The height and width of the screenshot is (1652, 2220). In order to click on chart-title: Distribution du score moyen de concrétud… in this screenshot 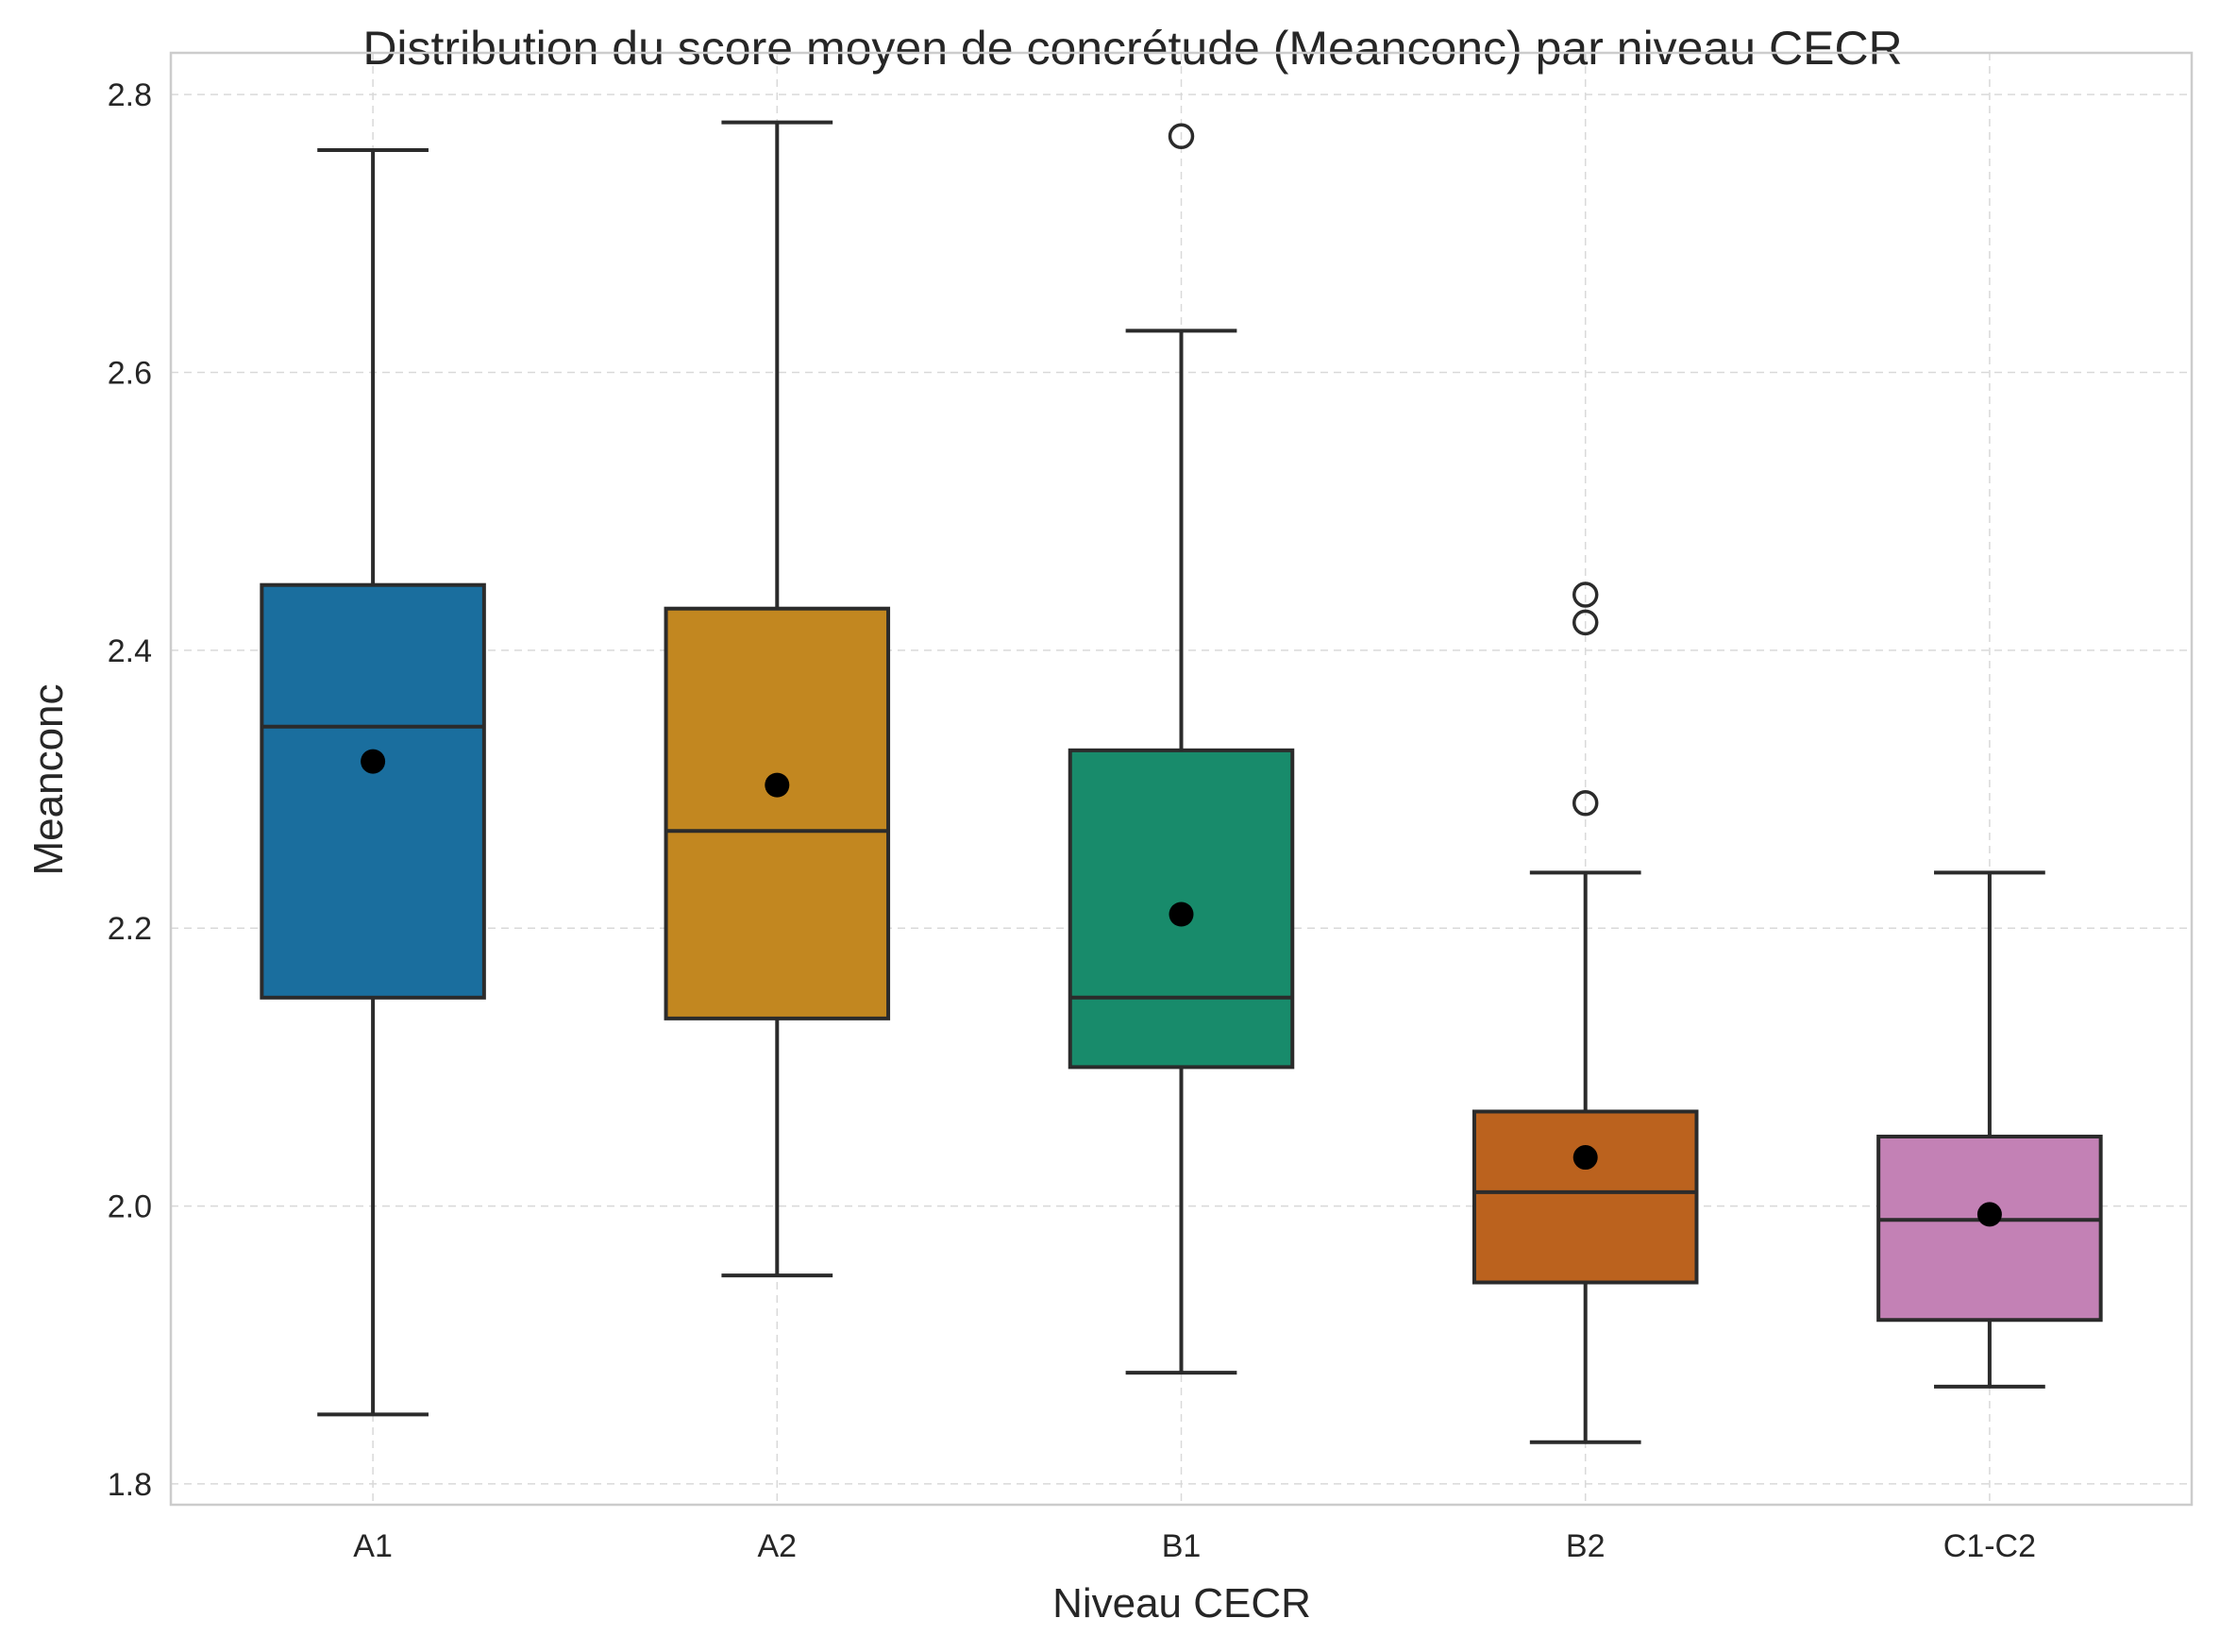, I will do `click(1132, 48)`.